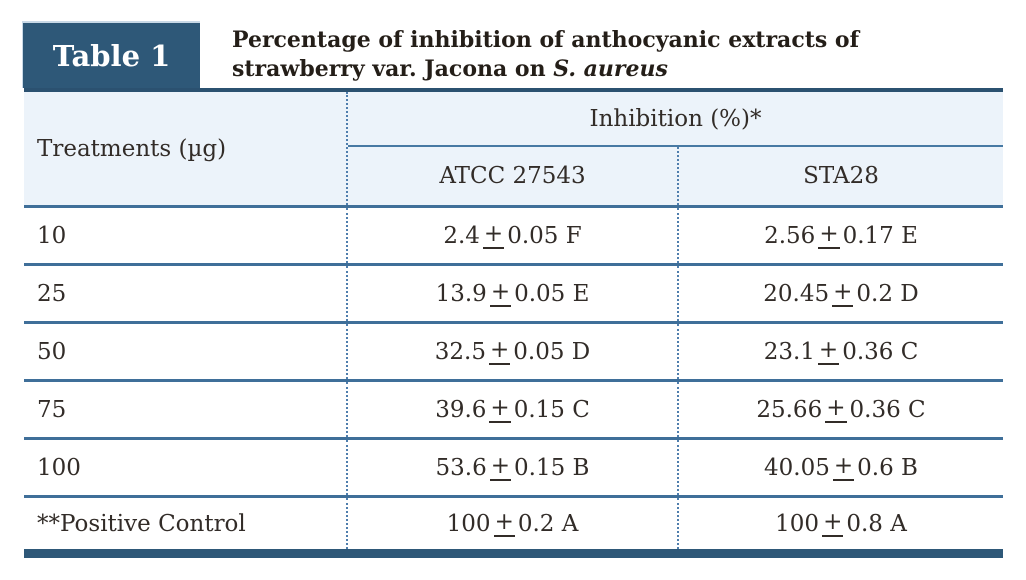 The width and height of the screenshot is (1026, 580). I want to click on table-row: **Positive Control 100 +0.2 A 100 +0.8 A, so click(513, 522).